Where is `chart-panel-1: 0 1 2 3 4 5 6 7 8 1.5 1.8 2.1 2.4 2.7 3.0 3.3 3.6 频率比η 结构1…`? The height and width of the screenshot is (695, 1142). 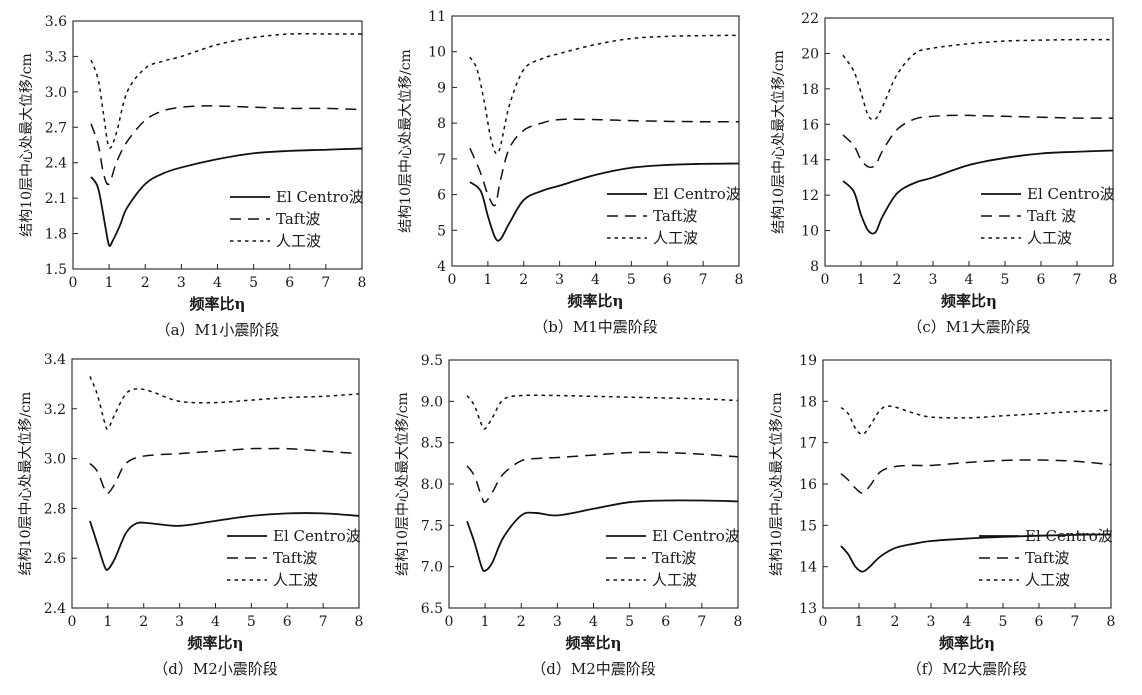 chart-panel-1: 0 1 2 3 4 5 6 7 8 1.5 1.8 2.1 2.4 2.7 3.0 3.3 3.6 频率比η 结构1… is located at coordinates (192, 176).